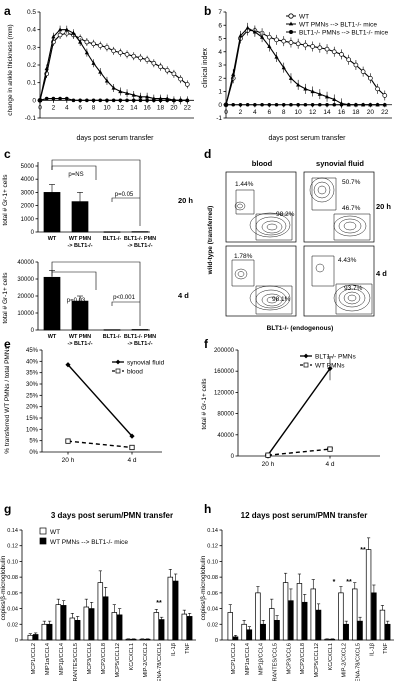  I want to click on panel-a-xticklabel: 8, so click(94, 107).